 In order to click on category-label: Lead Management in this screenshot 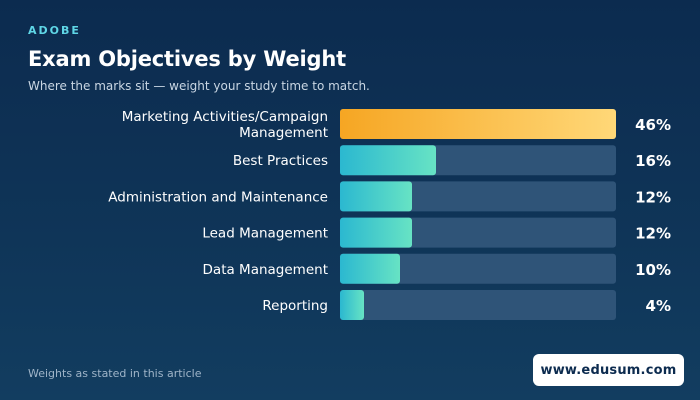, I will do `click(265, 234)`.